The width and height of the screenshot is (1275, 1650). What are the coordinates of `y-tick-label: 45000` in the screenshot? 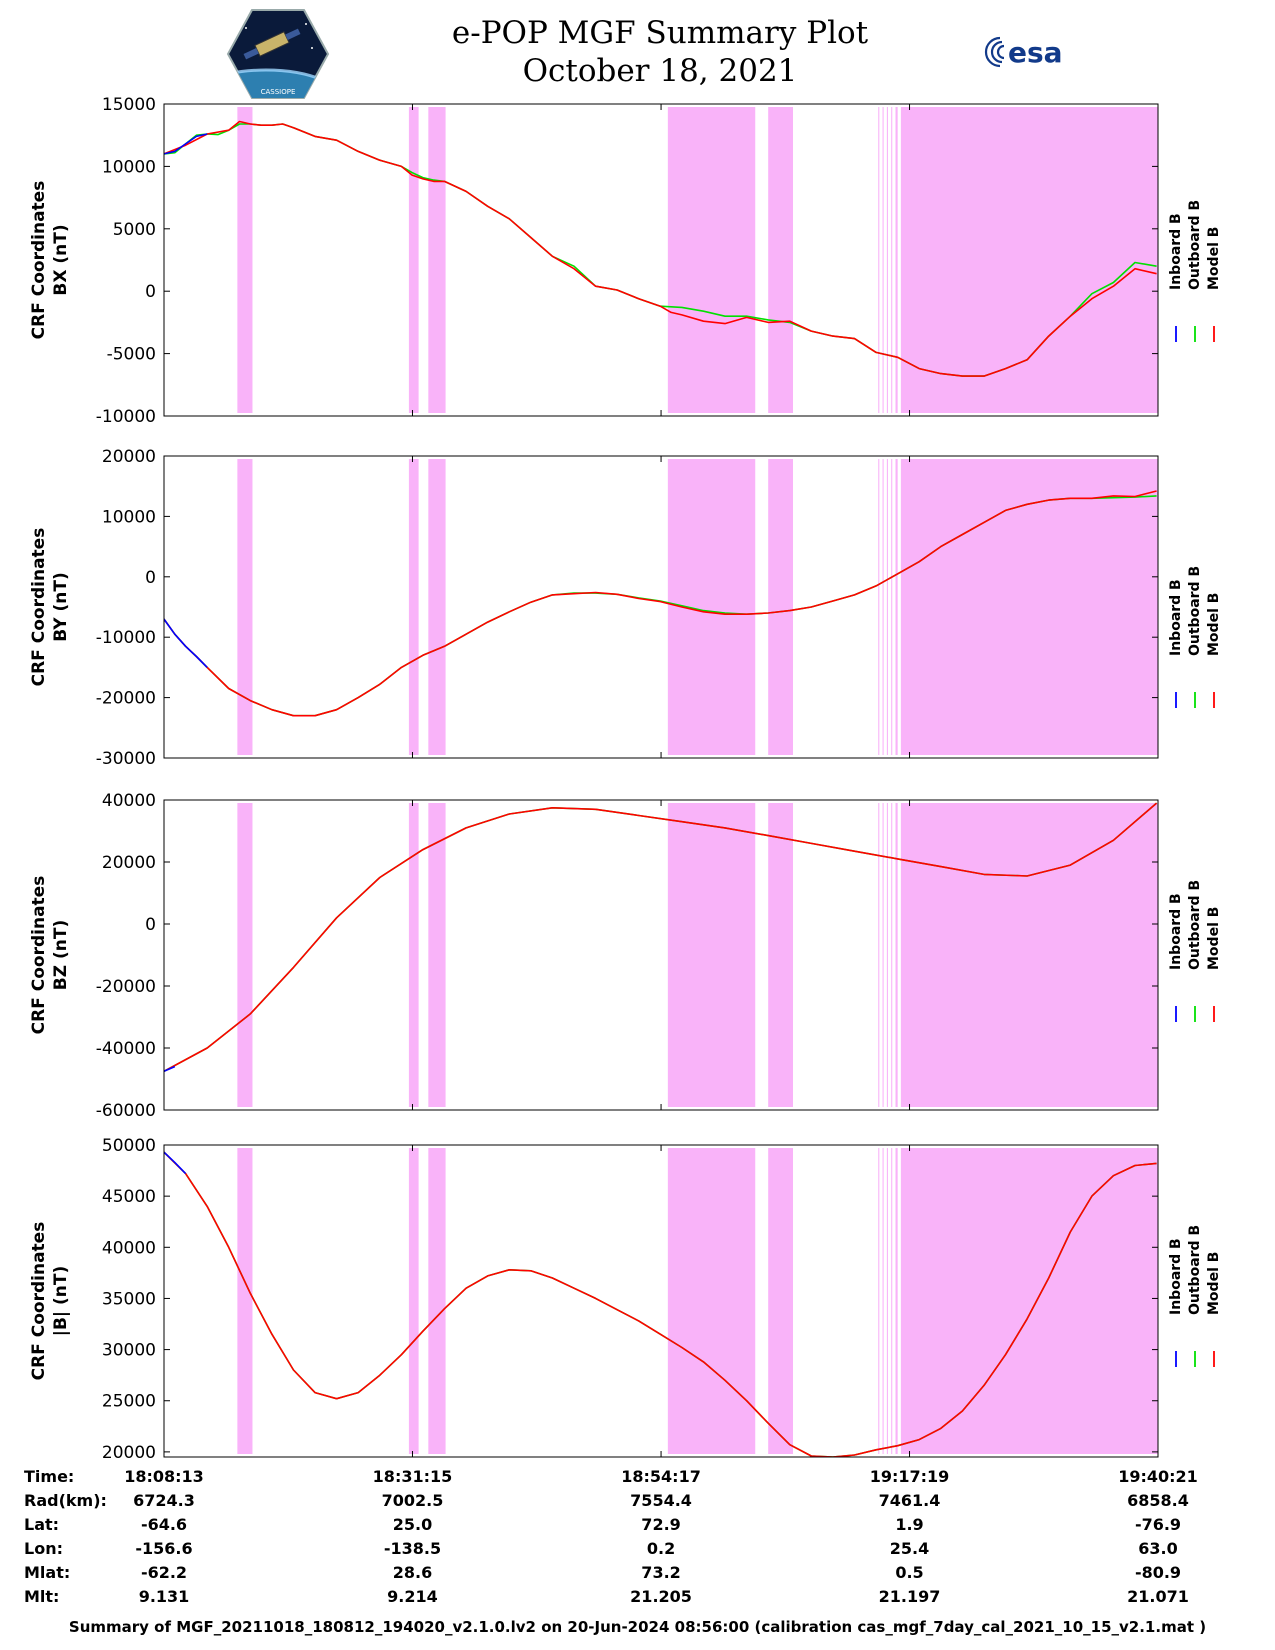 It's located at (129, 1197).